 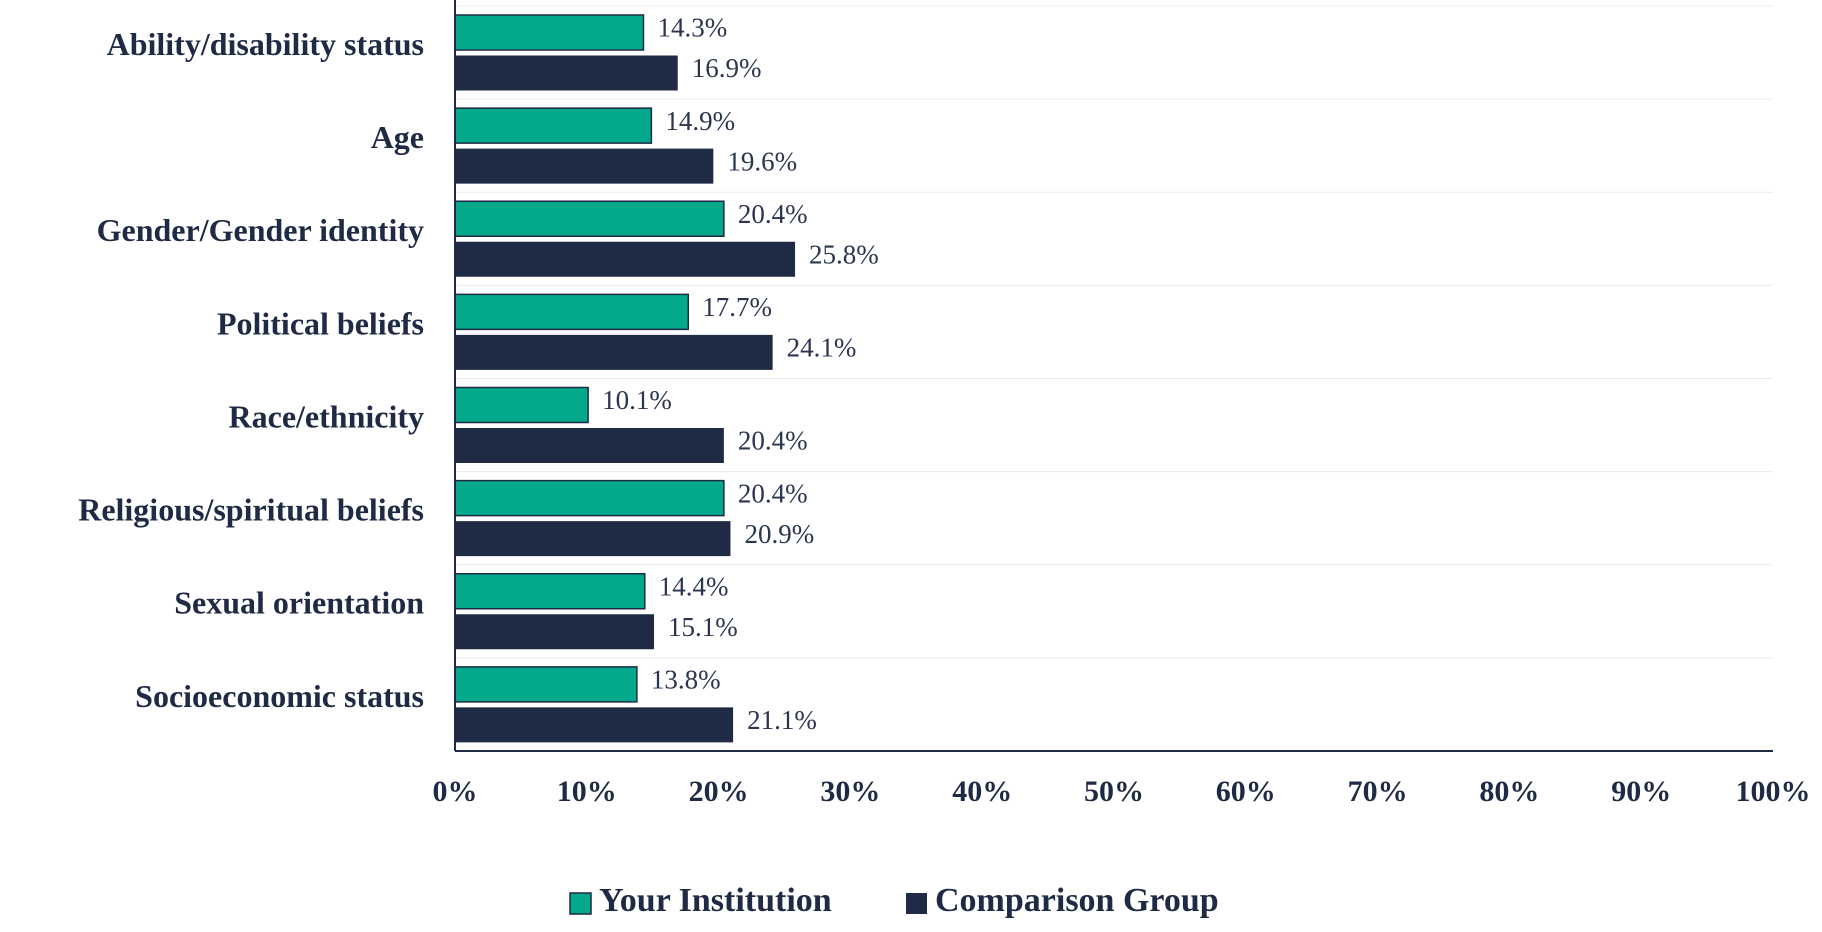 What do you see at coordinates (694, 586) in the screenshot?
I see `value-label: 14.4%` at bounding box center [694, 586].